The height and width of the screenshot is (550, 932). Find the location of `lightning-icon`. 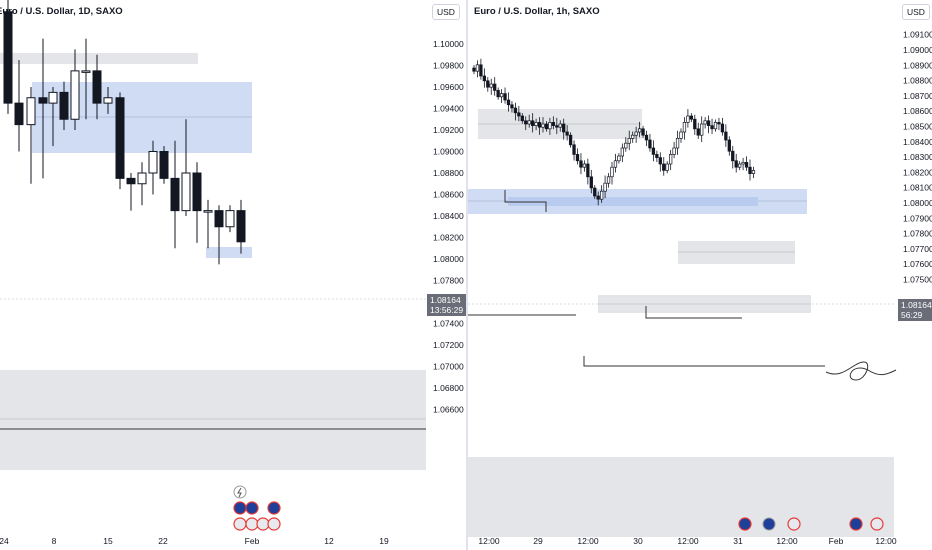

lightning-icon is located at coordinates (240, 492).